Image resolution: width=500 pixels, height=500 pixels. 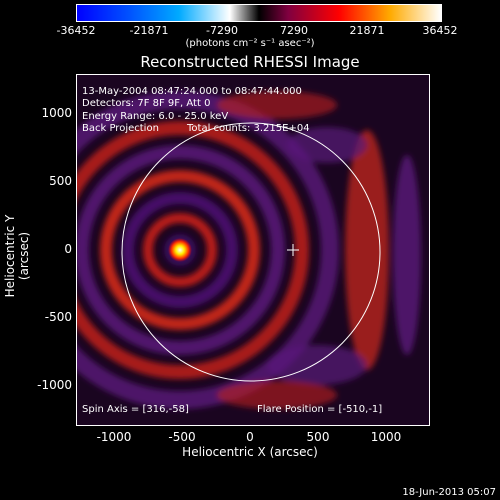 What do you see at coordinates (60, 181) in the screenshot?
I see `y-tick: 500` at bounding box center [60, 181].